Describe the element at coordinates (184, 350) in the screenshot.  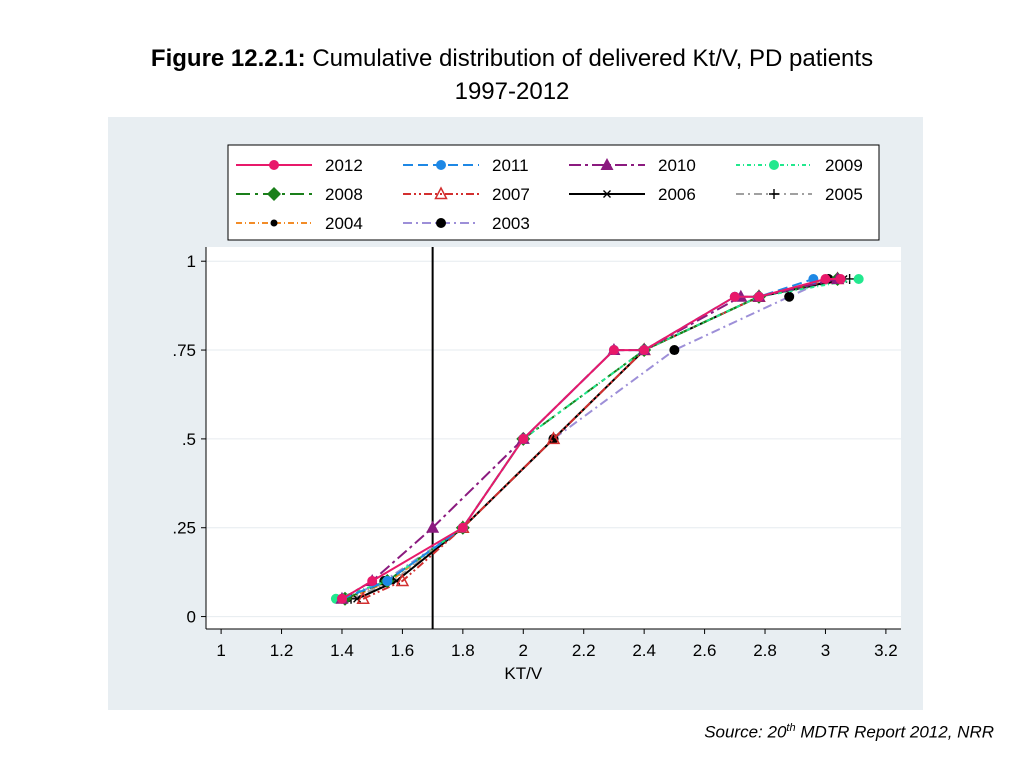
I see `y-tick-label: .75` at that location.